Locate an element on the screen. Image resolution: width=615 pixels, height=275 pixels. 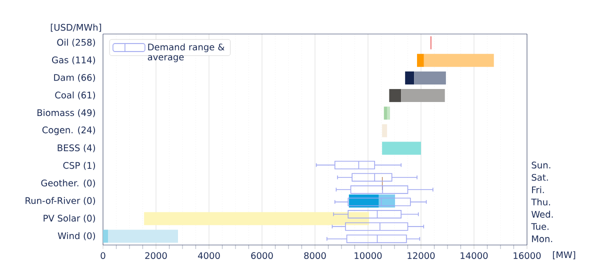
y-tick-label: Coal (61) is located at coordinates (75, 96).